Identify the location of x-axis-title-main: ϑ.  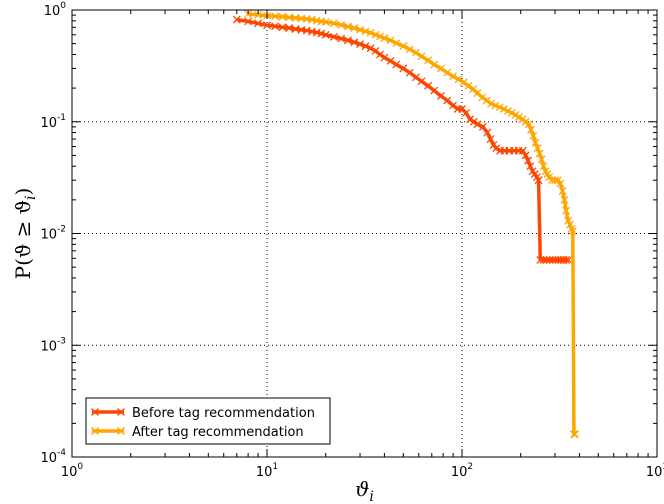
(362, 489).